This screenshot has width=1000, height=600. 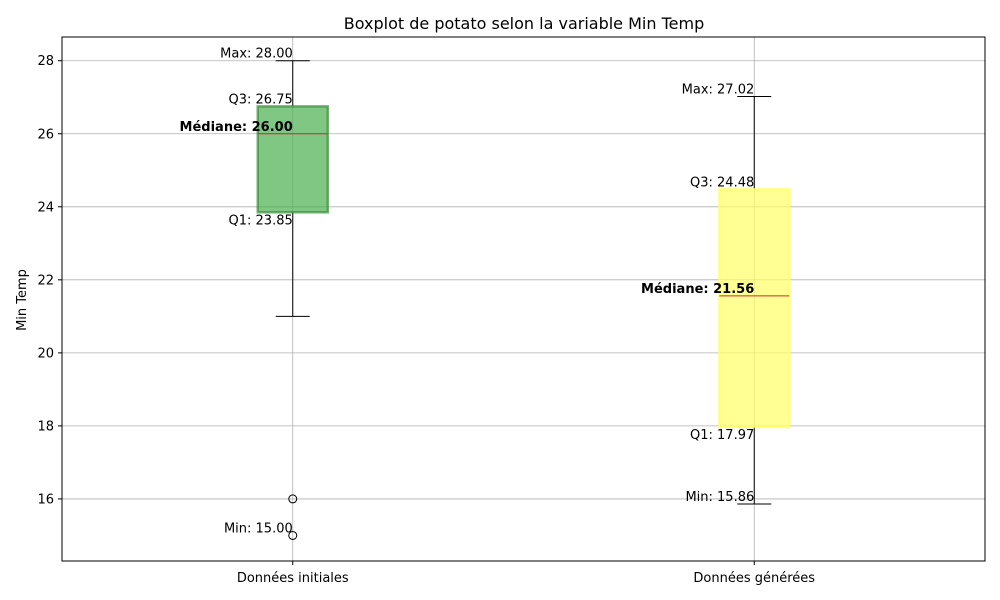 I want to click on q1-label: Q1: 23.85, so click(x=261, y=220).